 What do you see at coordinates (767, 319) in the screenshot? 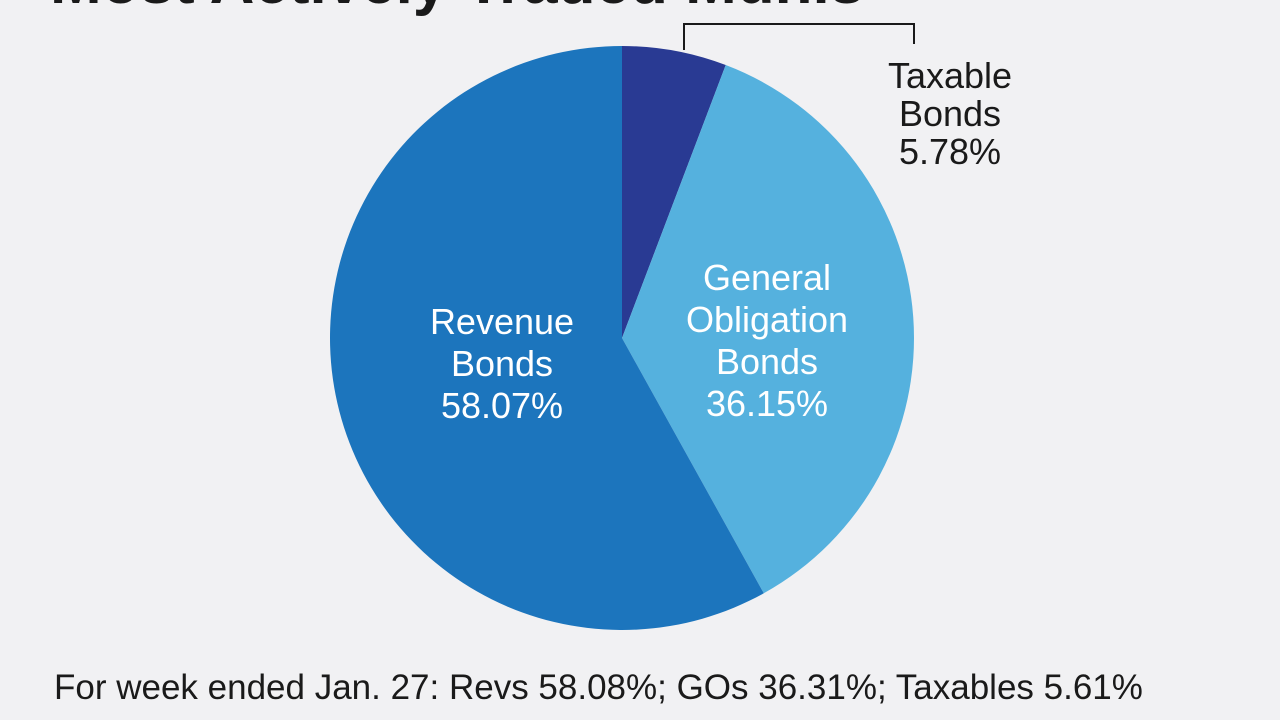
I see `pie-label-line: Obligation` at bounding box center [767, 319].